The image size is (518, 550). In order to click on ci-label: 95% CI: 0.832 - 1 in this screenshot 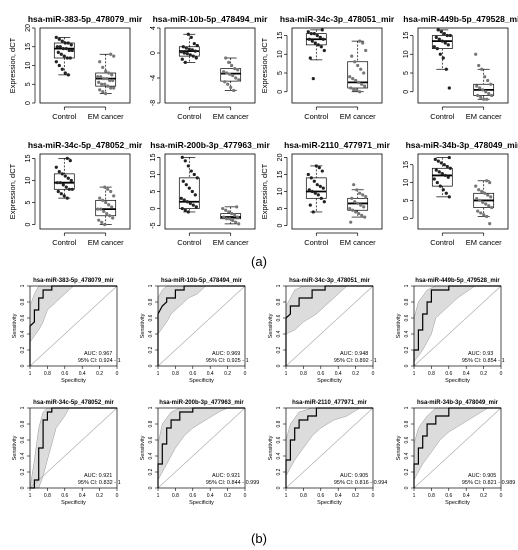, I will do `click(99, 483)`.